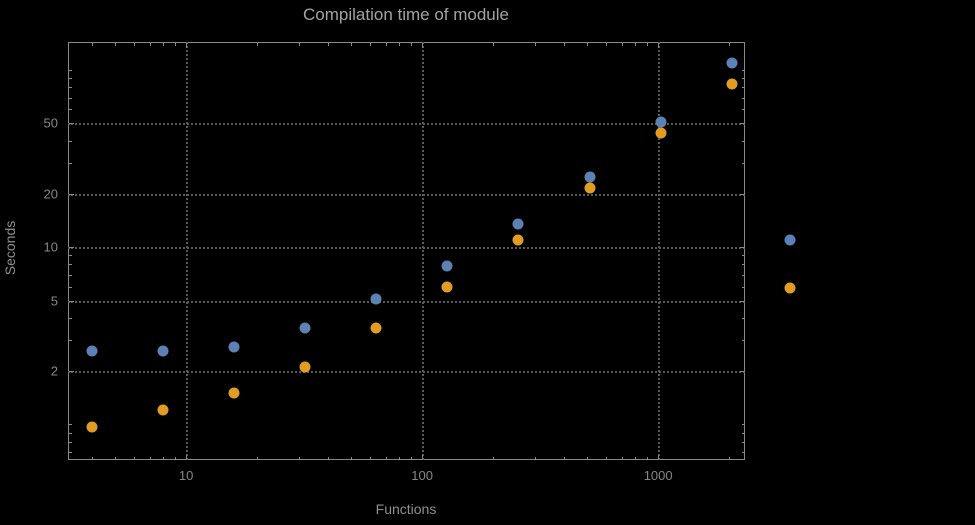 Image resolution: width=975 pixels, height=525 pixels. I want to click on y-tick-label: 50, so click(50, 123).